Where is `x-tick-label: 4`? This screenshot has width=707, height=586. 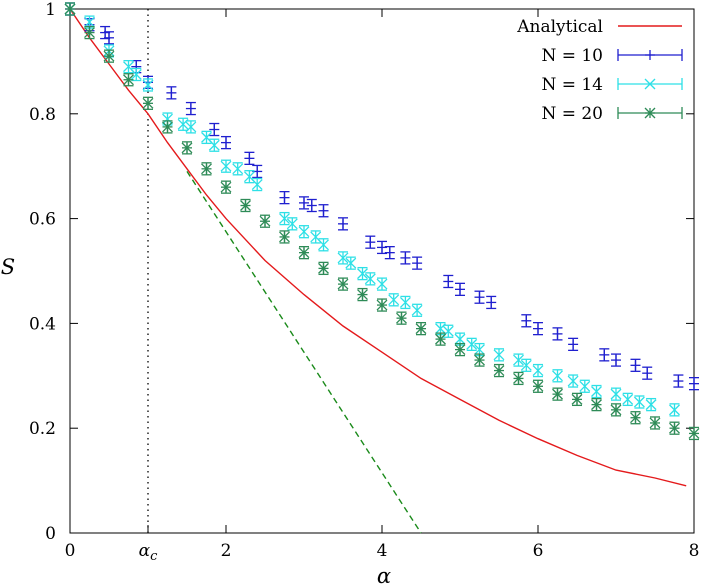
x-tick-label: 4 is located at coordinates (382, 551).